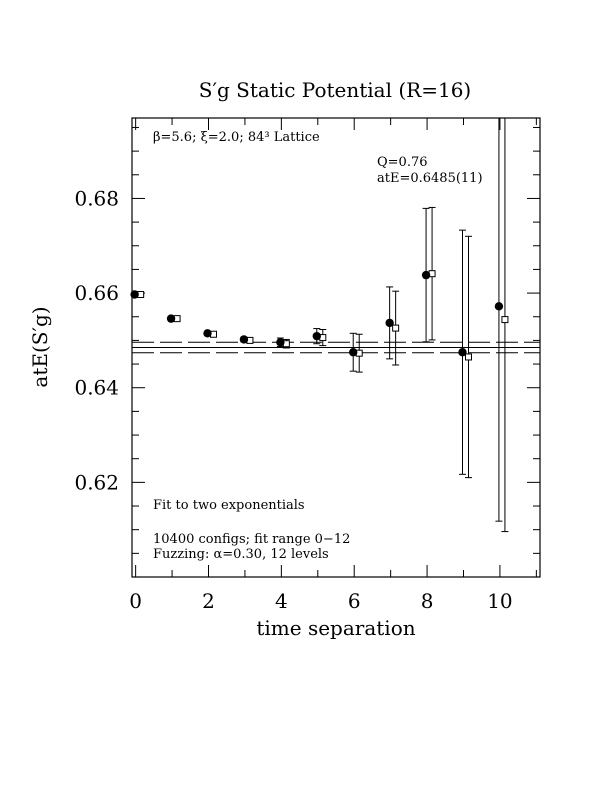 This screenshot has height=792, width=612. What do you see at coordinates (402, 162) in the screenshot?
I see `q-value-annotation: Q=0.76` at bounding box center [402, 162].